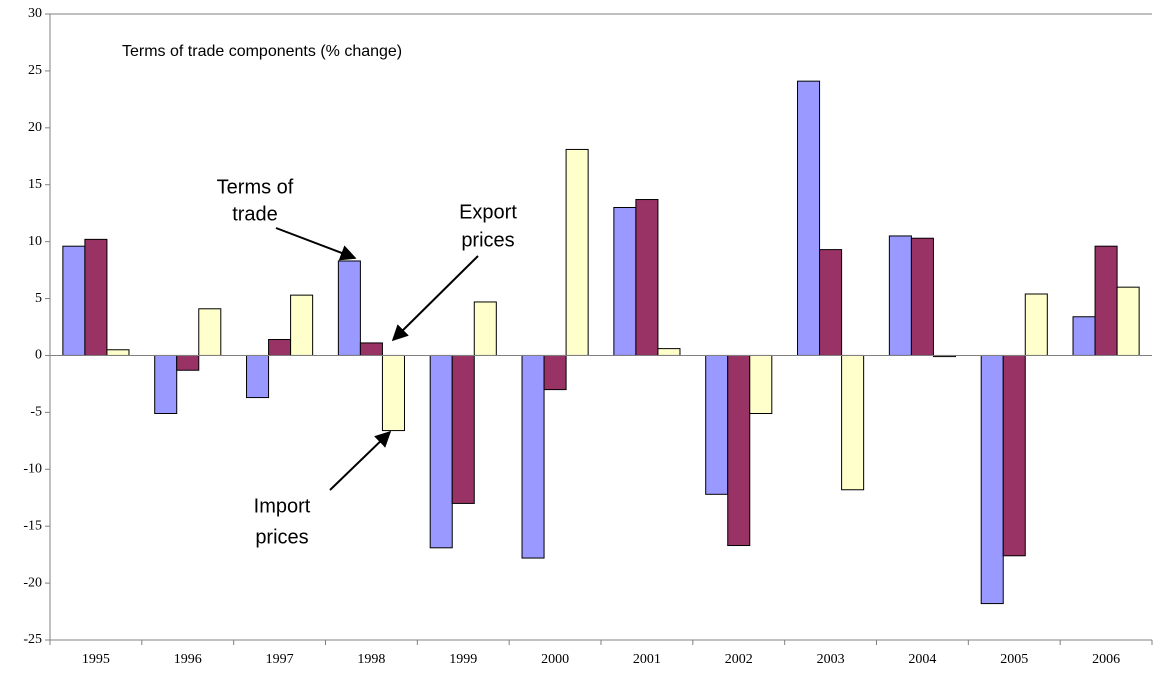  Describe the element at coordinates (32, 639) in the screenshot. I see `y-tick-label: -25` at that location.